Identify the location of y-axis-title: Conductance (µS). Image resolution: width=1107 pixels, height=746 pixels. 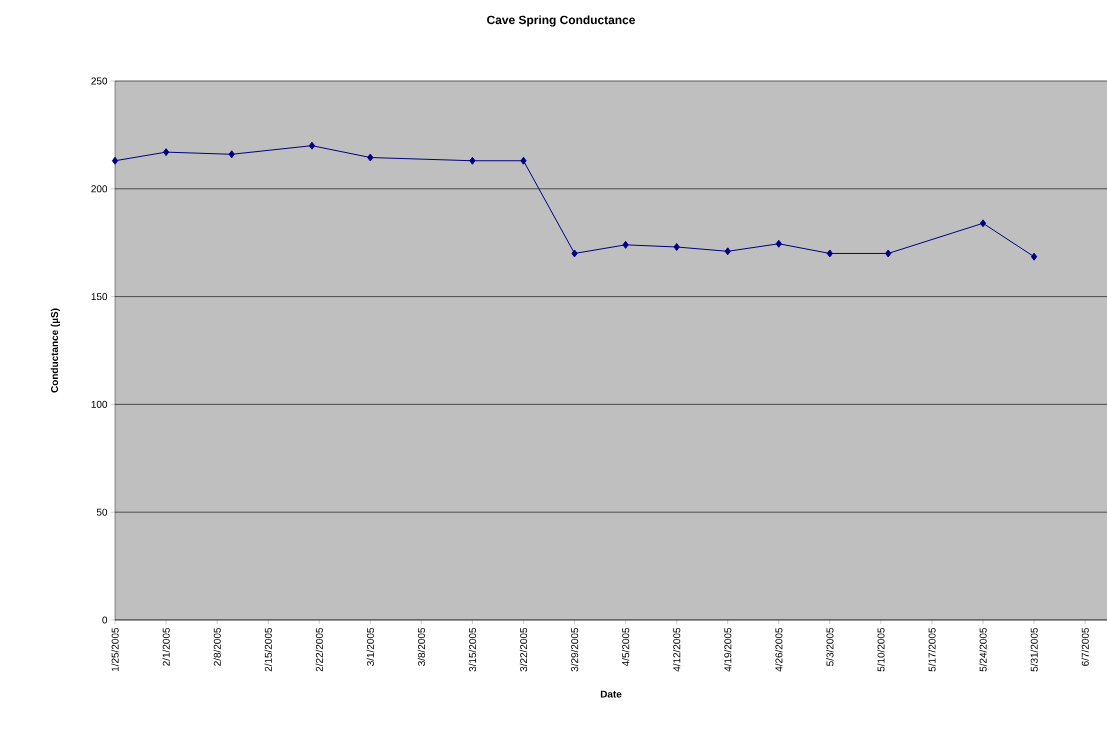
(55, 350).